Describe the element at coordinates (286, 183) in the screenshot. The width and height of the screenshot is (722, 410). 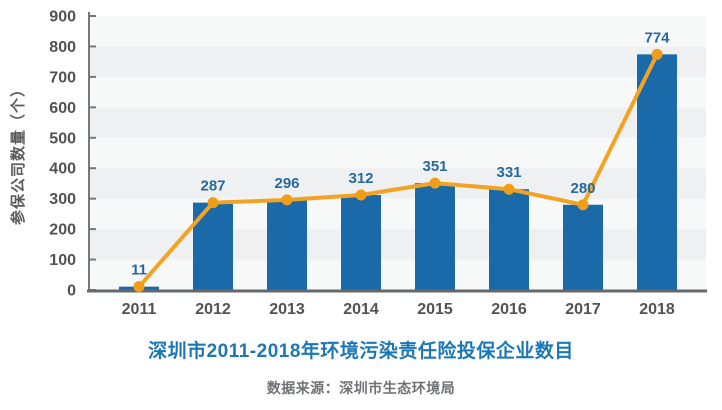
I see `value-label-2013: 296` at that location.